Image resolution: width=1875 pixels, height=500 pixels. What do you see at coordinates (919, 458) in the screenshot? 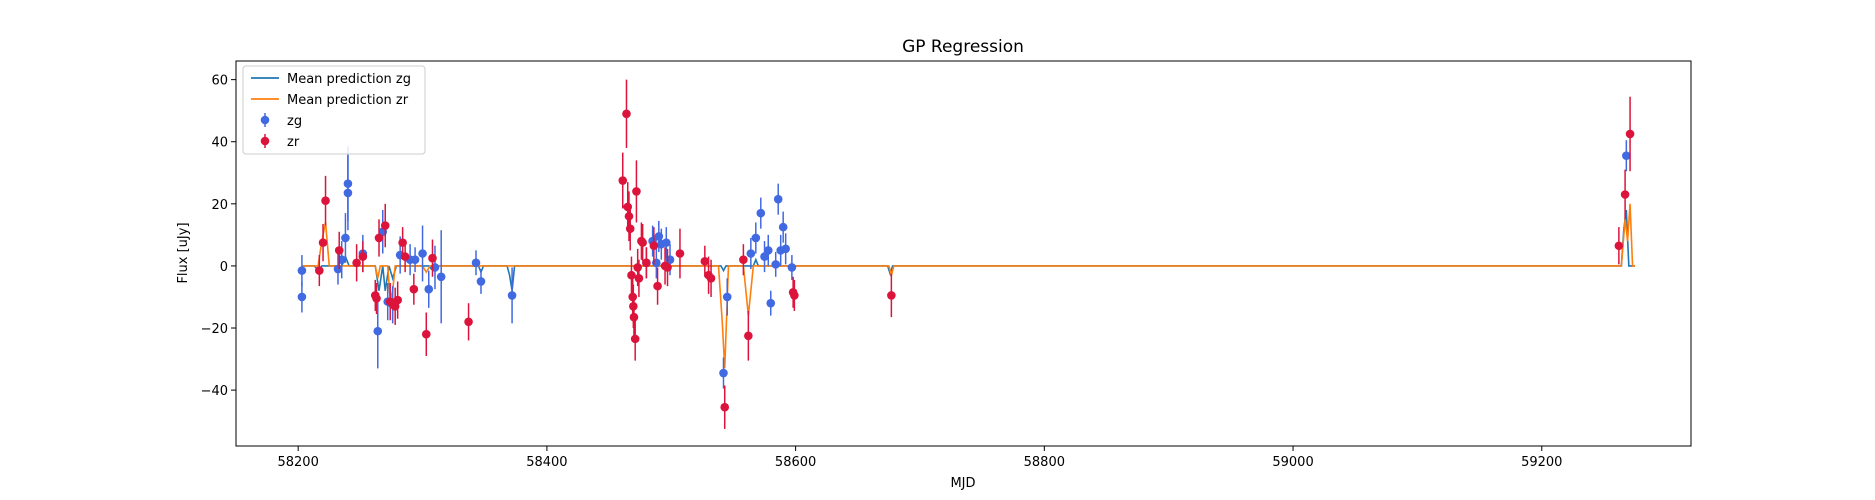
I see `x-axis-ticks: 58200 58400 58600 58800 59000 59200` at bounding box center [919, 458].